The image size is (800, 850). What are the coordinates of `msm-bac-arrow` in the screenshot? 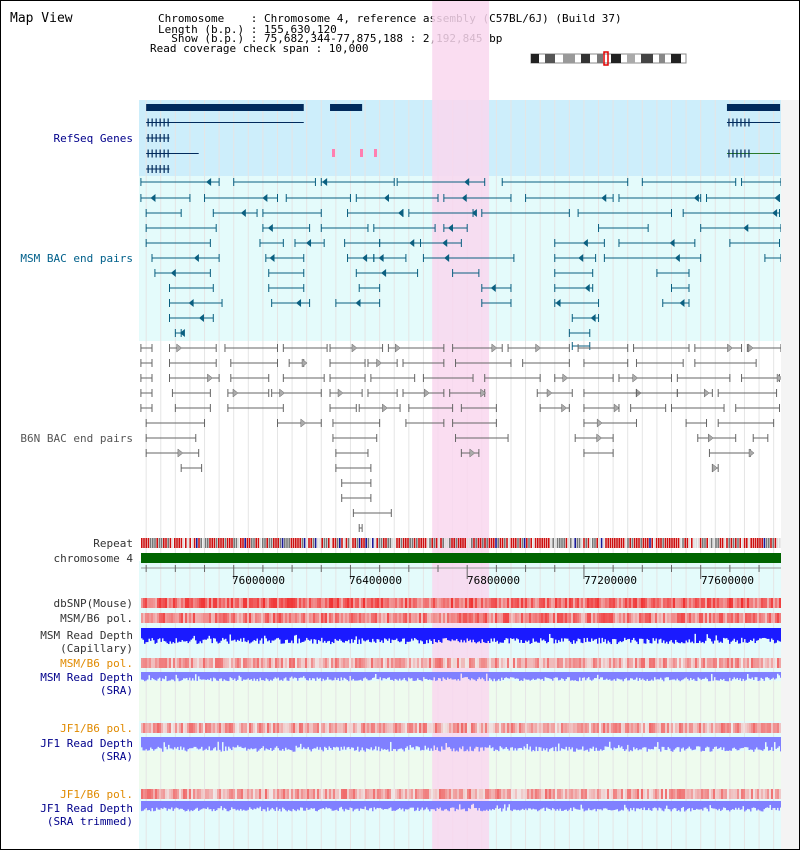 It's located at (196, 258).